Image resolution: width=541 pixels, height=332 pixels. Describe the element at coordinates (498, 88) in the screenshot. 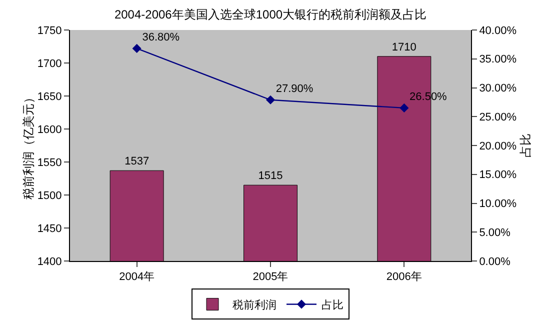

I see `y2-tick-label: 30.00%` at that location.